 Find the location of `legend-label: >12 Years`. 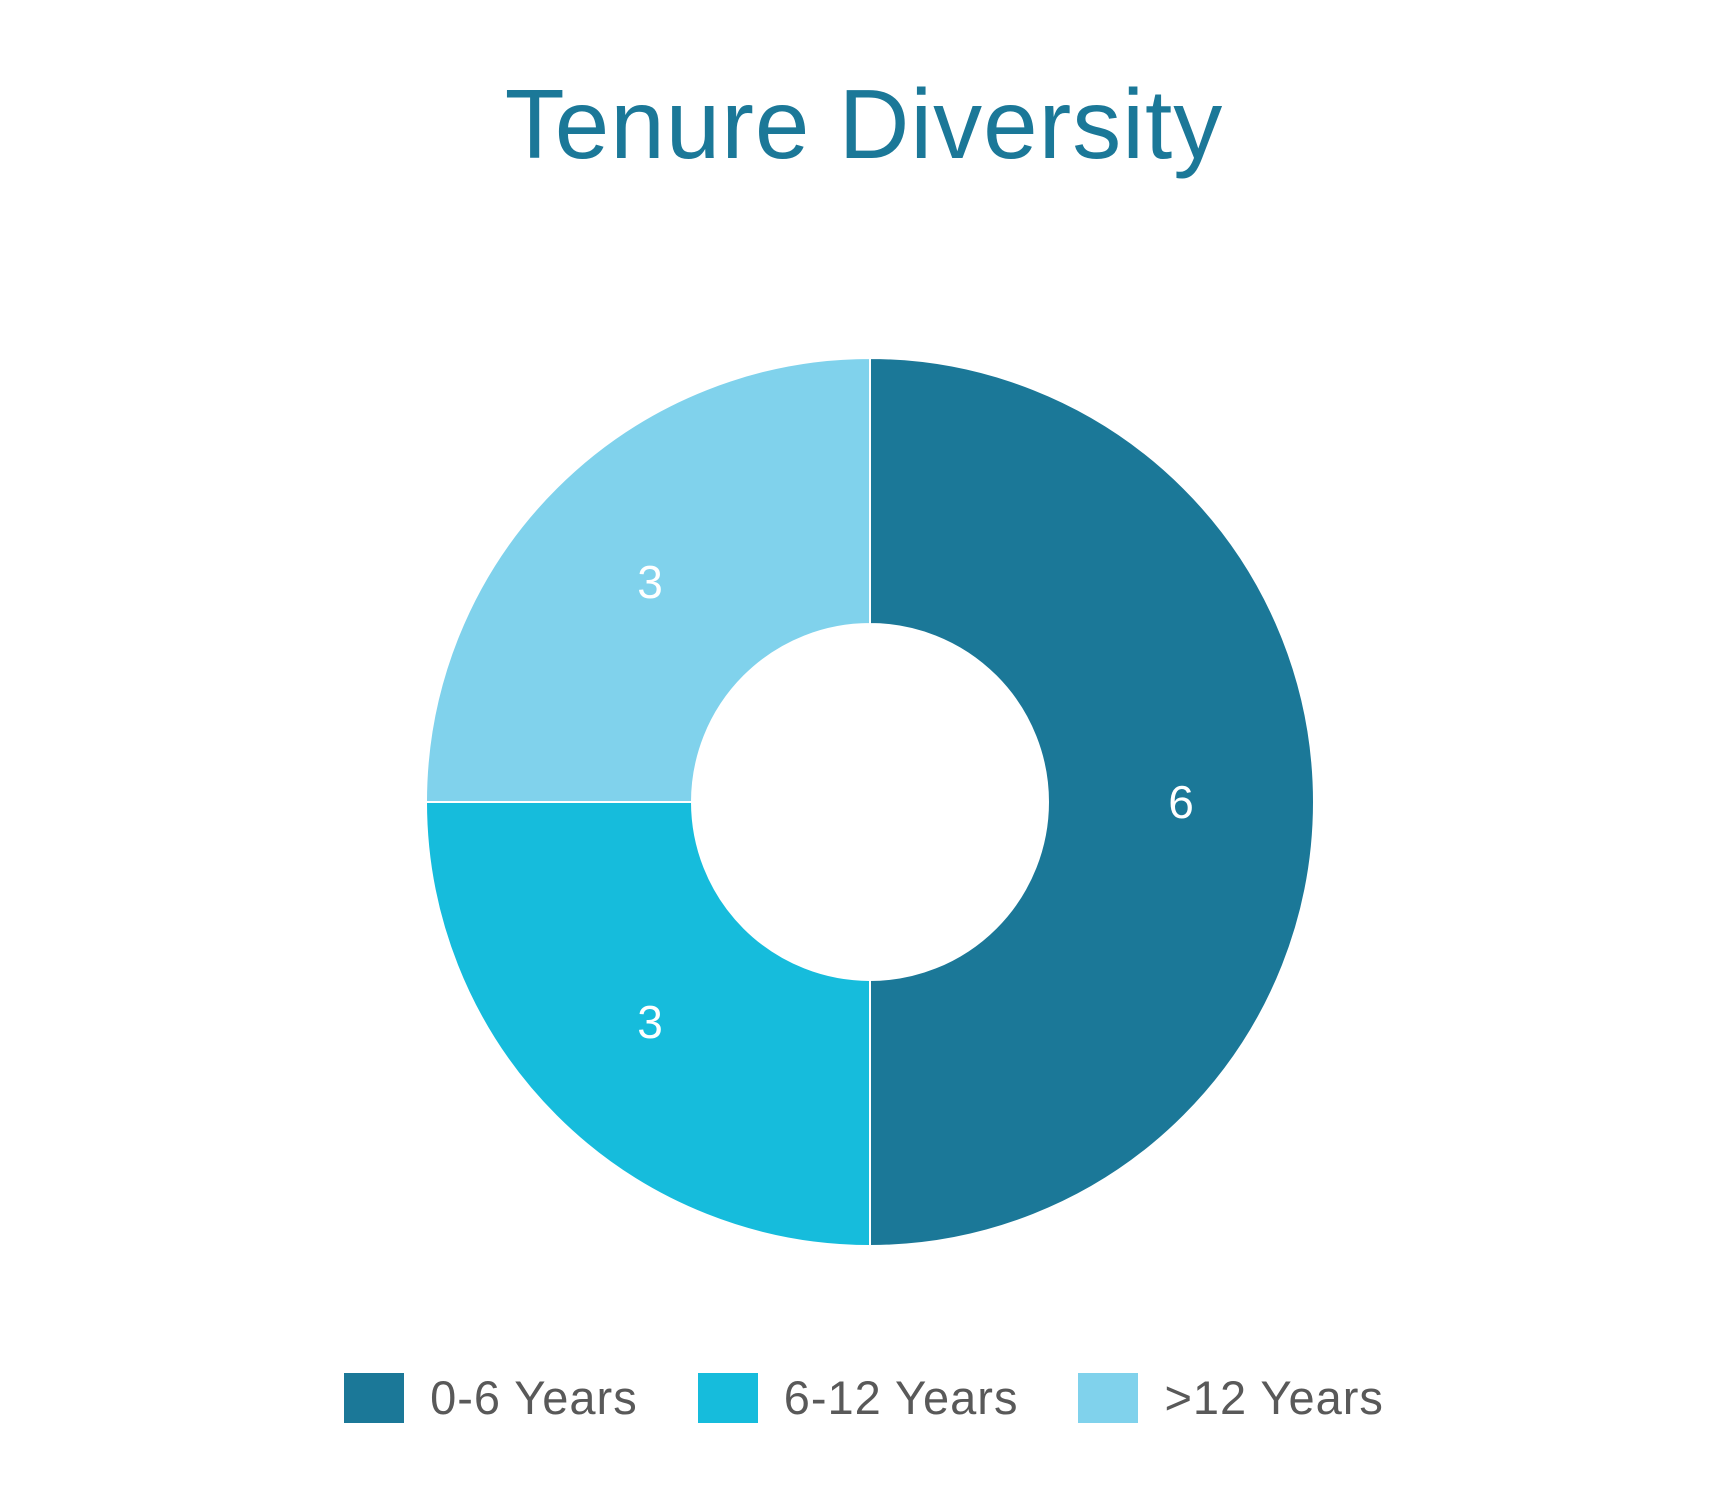

legend-label: >12 Years is located at coordinates (1274, 1397).